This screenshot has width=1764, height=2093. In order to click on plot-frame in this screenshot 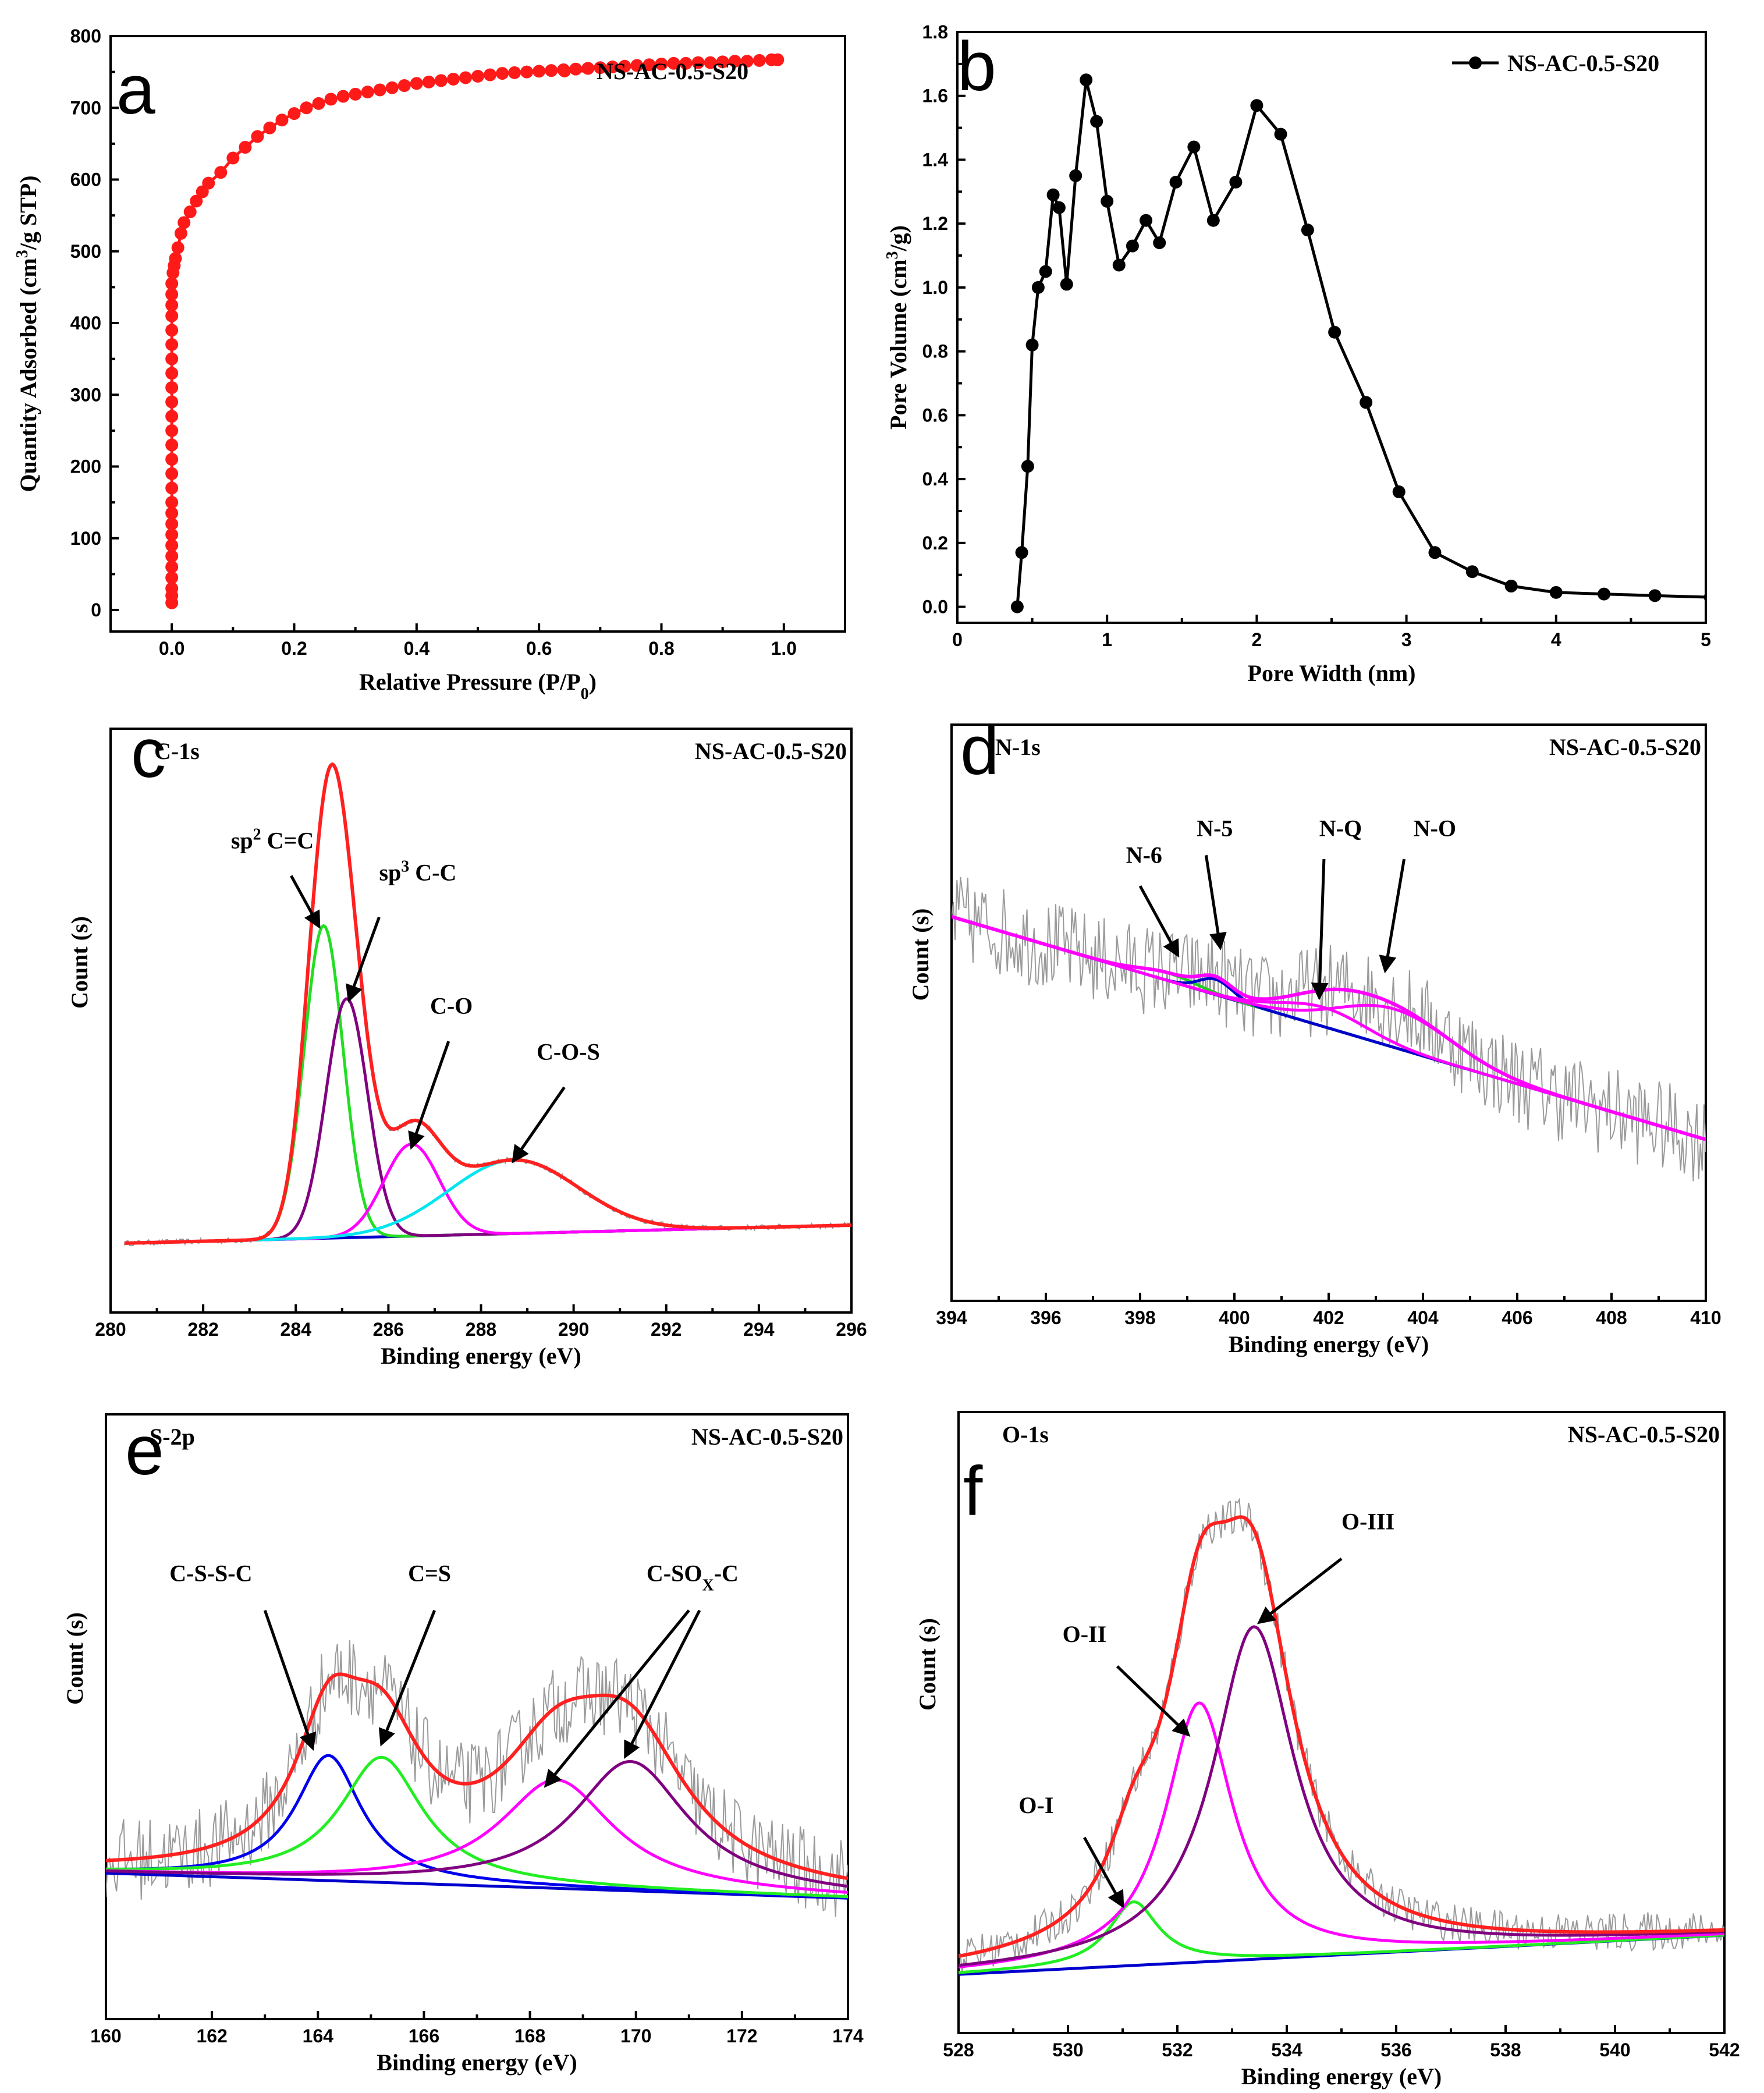, I will do `click(477, 1716)`.